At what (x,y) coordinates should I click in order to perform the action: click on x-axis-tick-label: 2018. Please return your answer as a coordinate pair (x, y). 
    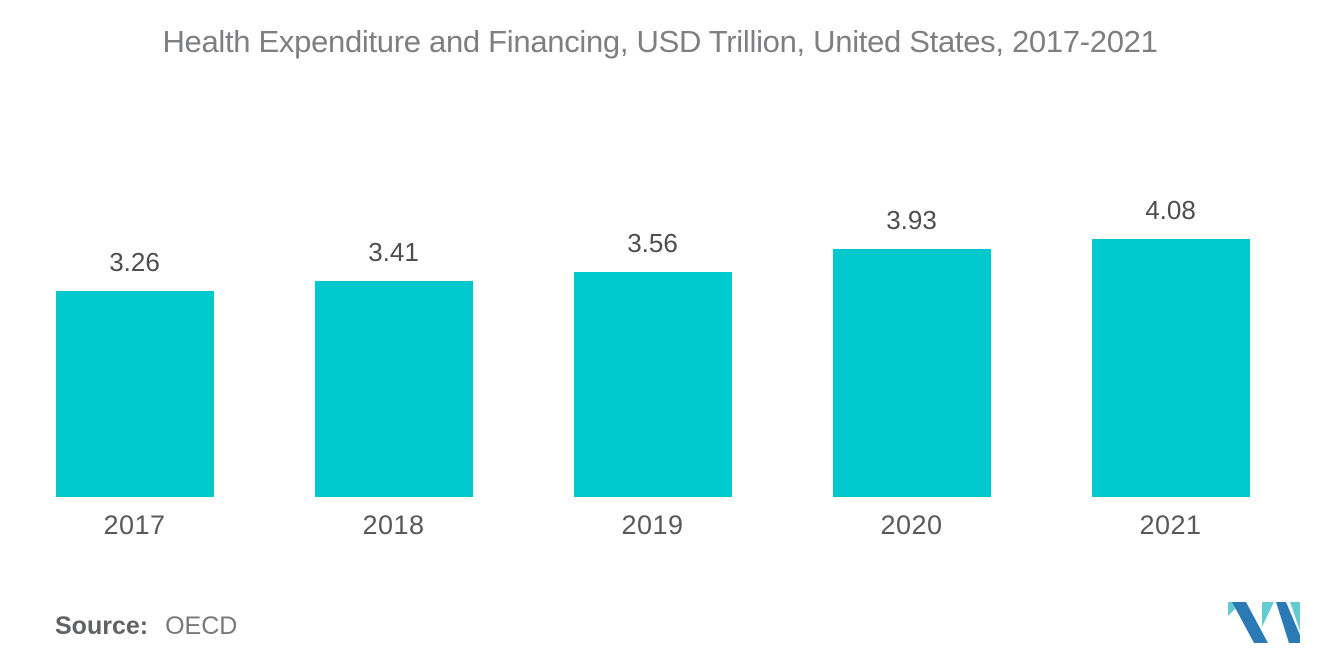
    Looking at the image, I should click on (393, 525).